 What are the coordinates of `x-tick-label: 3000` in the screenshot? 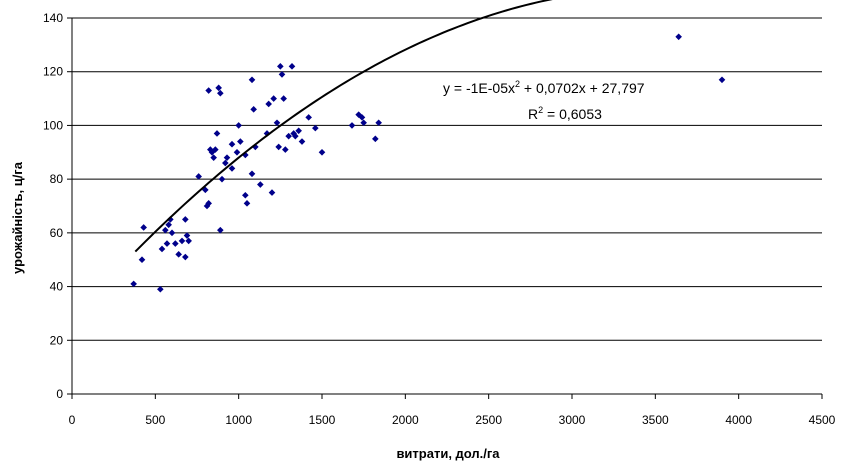 It's located at (572, 420).